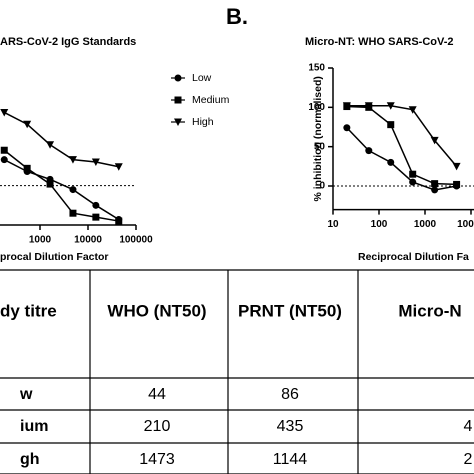 This screenshot has width=474, height=474. What do you see at coordinates (26, 394) in the screenshot?
I see `table-cell: w` at bounding box center [26, 394].